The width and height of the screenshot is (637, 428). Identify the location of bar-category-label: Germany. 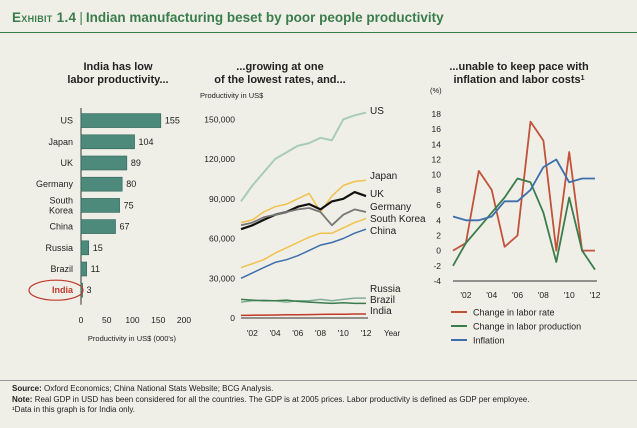
(55, 184).